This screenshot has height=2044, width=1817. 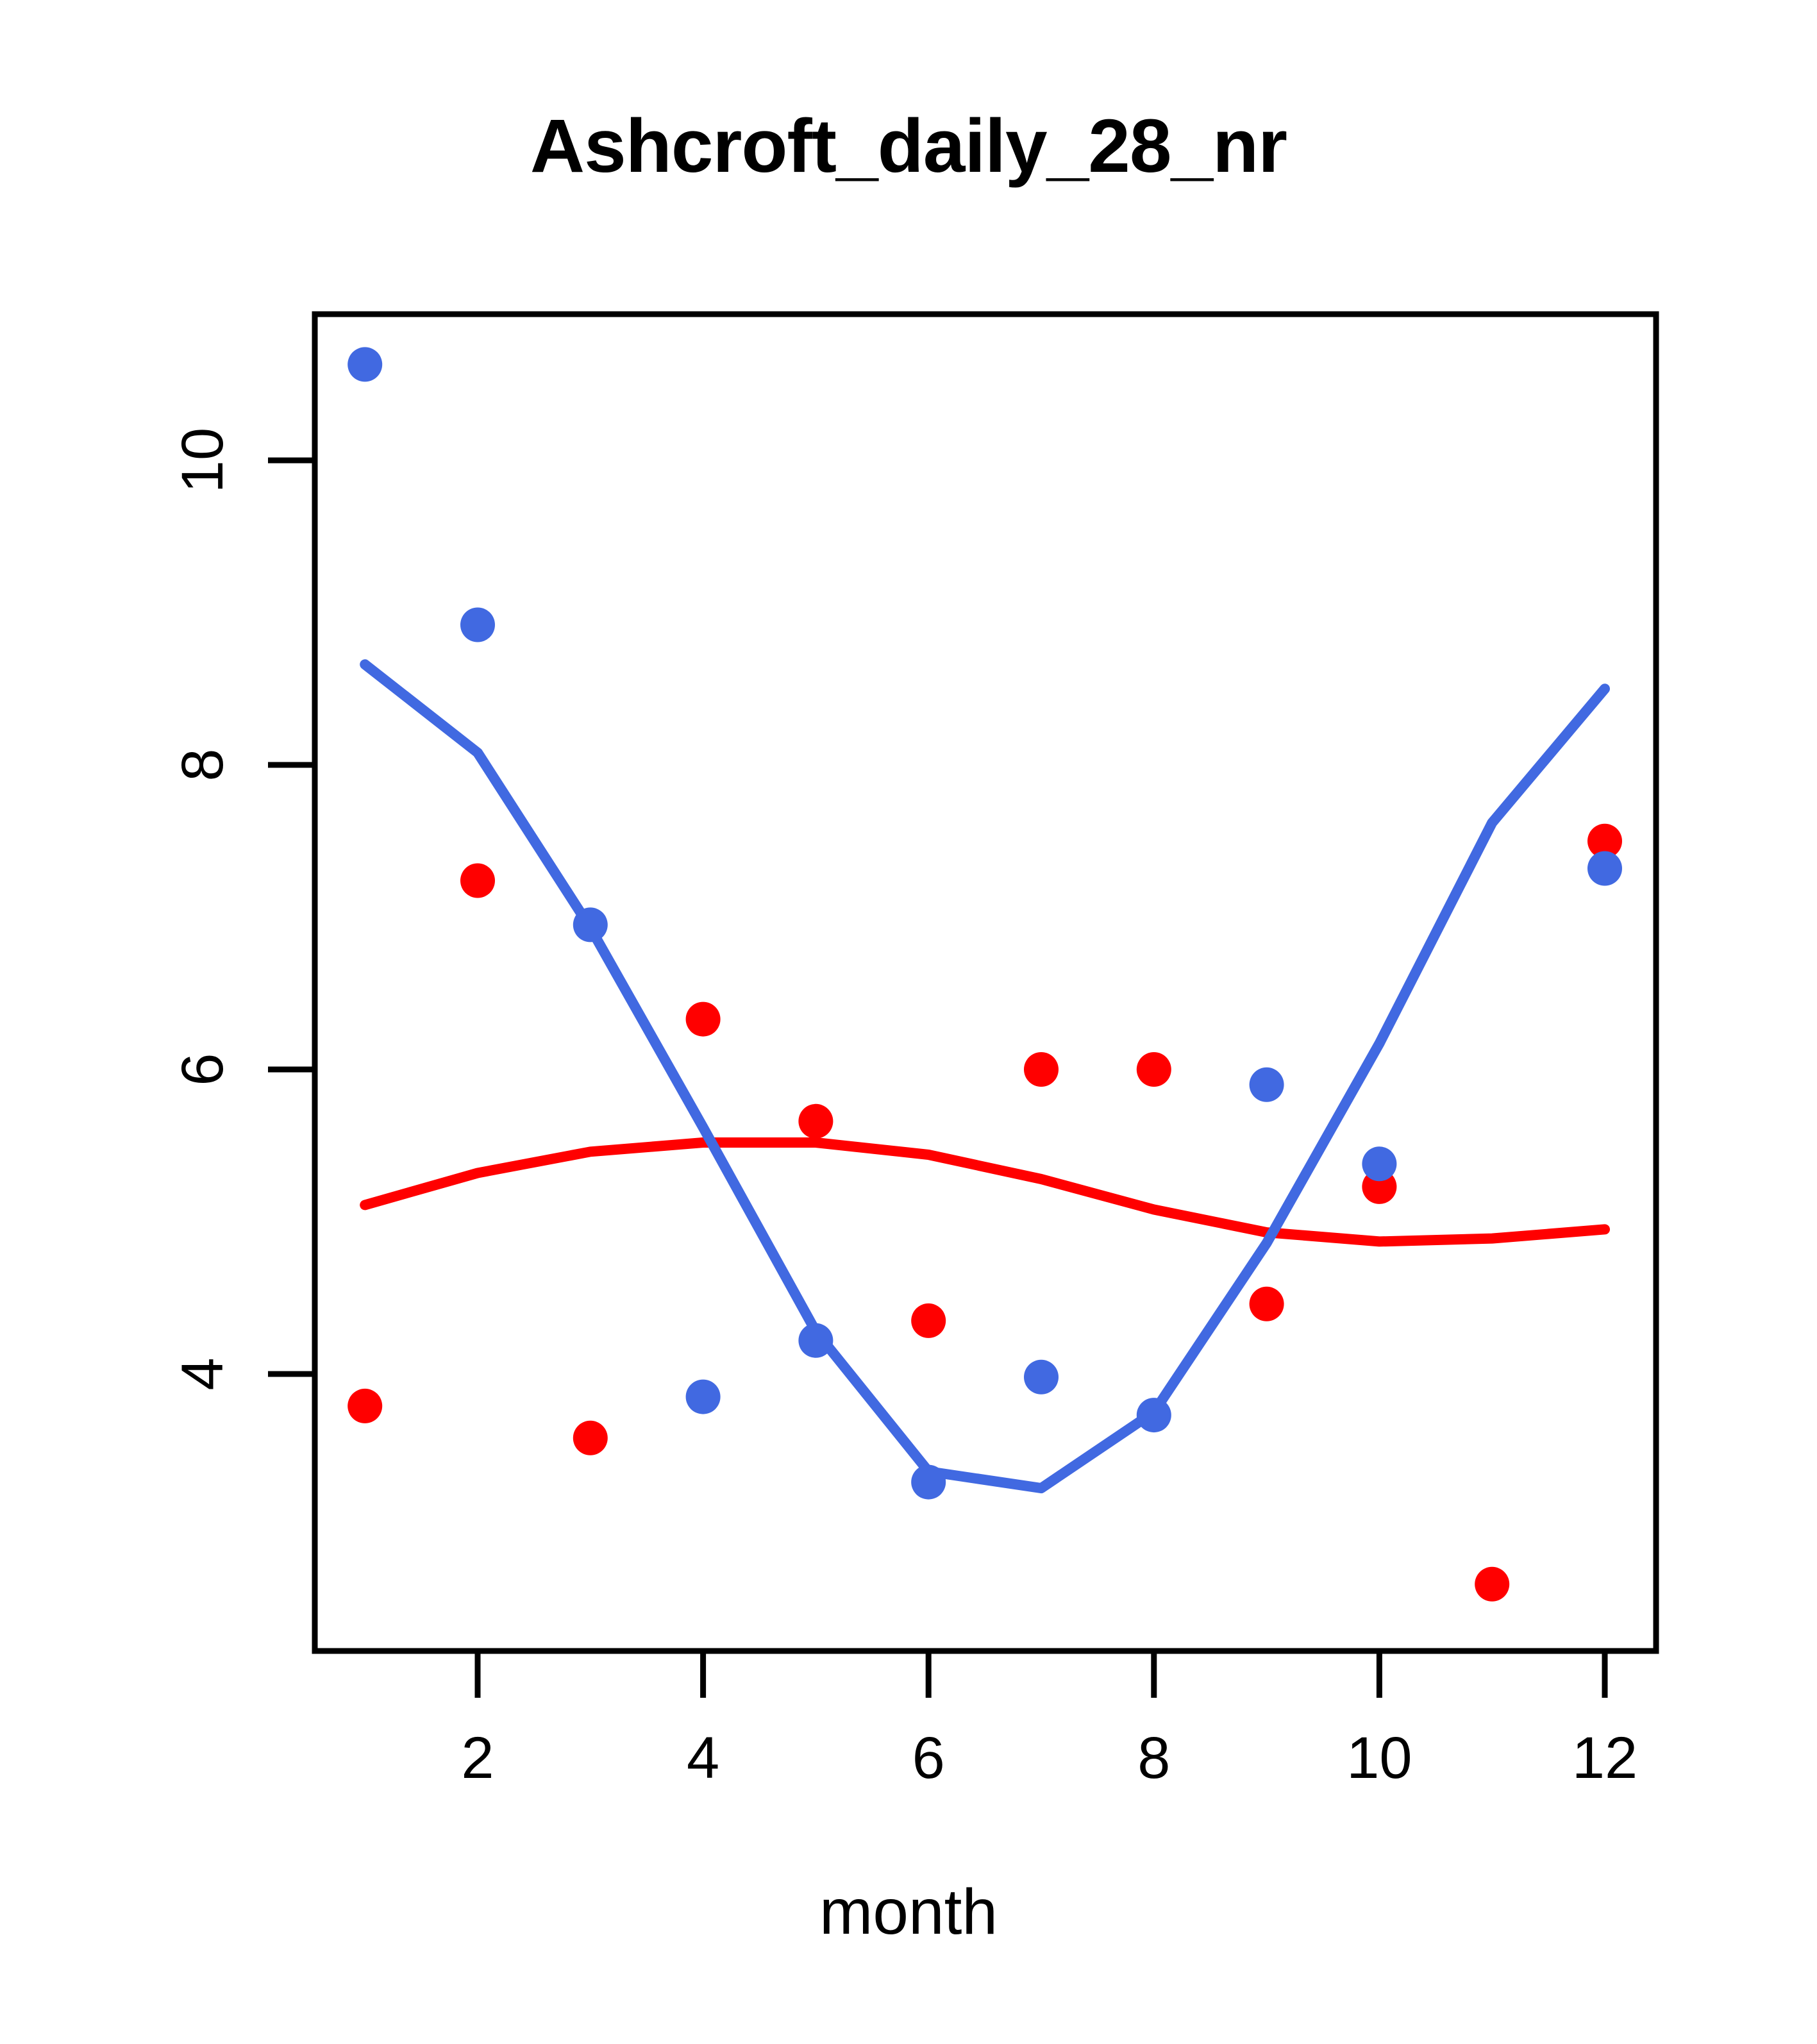 I want to click on x-tick-label: 10, so click(x=1379, y=1758).